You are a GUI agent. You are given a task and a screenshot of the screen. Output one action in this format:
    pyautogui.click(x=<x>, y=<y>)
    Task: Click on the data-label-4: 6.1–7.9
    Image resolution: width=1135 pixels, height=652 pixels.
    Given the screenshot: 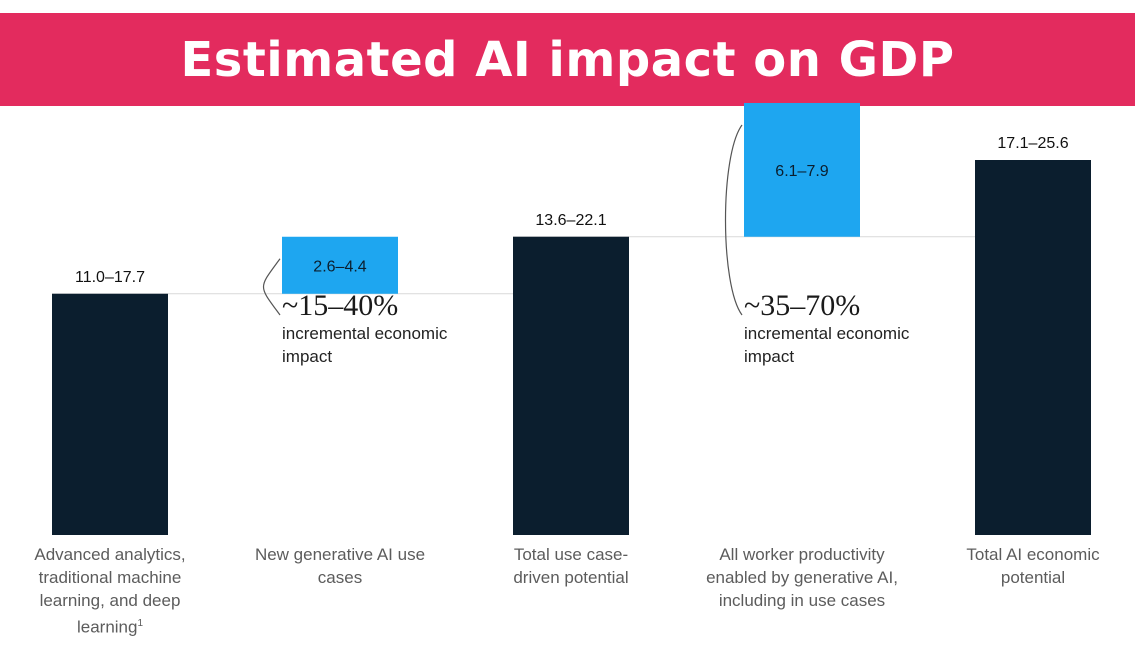 What is the action you would take?
    pyautogui.click(x=801, y=171)
    